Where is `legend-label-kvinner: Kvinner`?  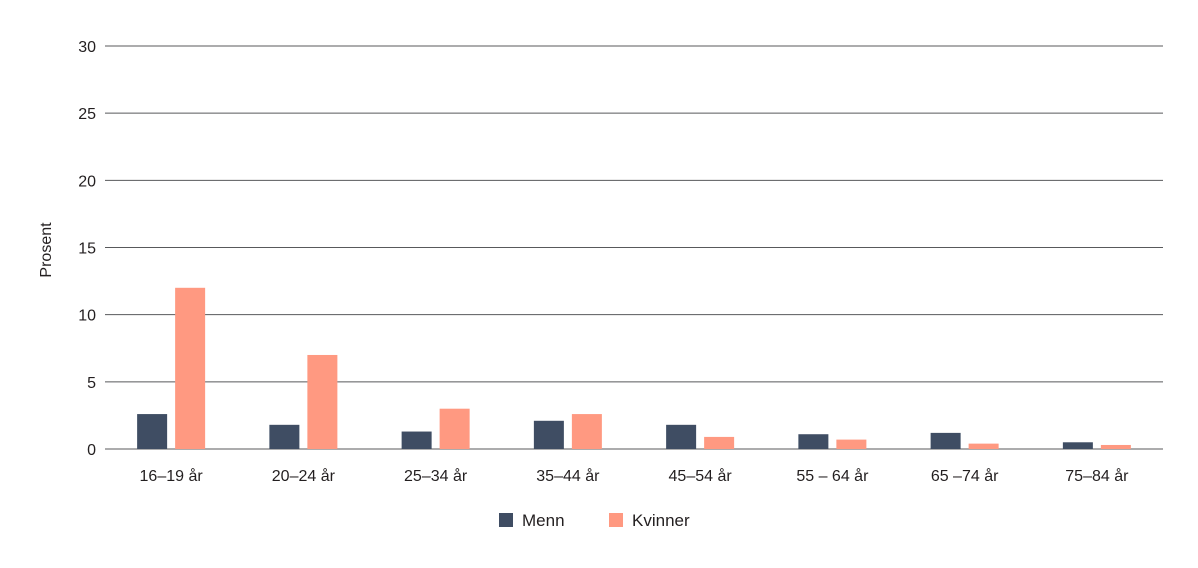 legend-label-kvinner: Kvinner is located at coordinates (661, 520).